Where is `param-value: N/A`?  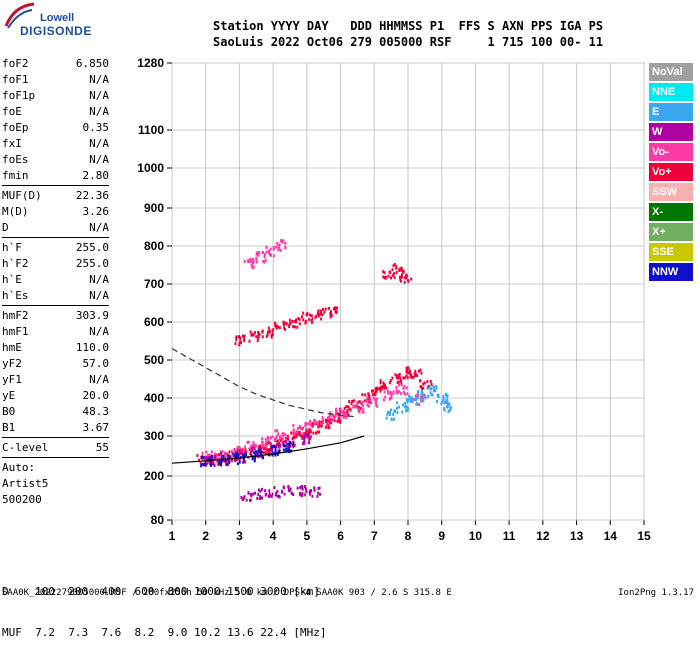 param-value: N/A is located at coordinates (99, 79).